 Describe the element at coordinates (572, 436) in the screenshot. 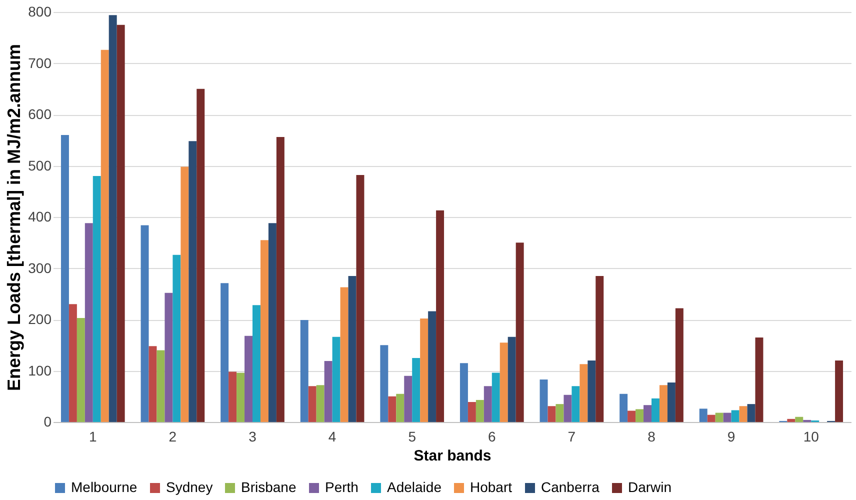

I see `x-tick-label: 7` at that location.